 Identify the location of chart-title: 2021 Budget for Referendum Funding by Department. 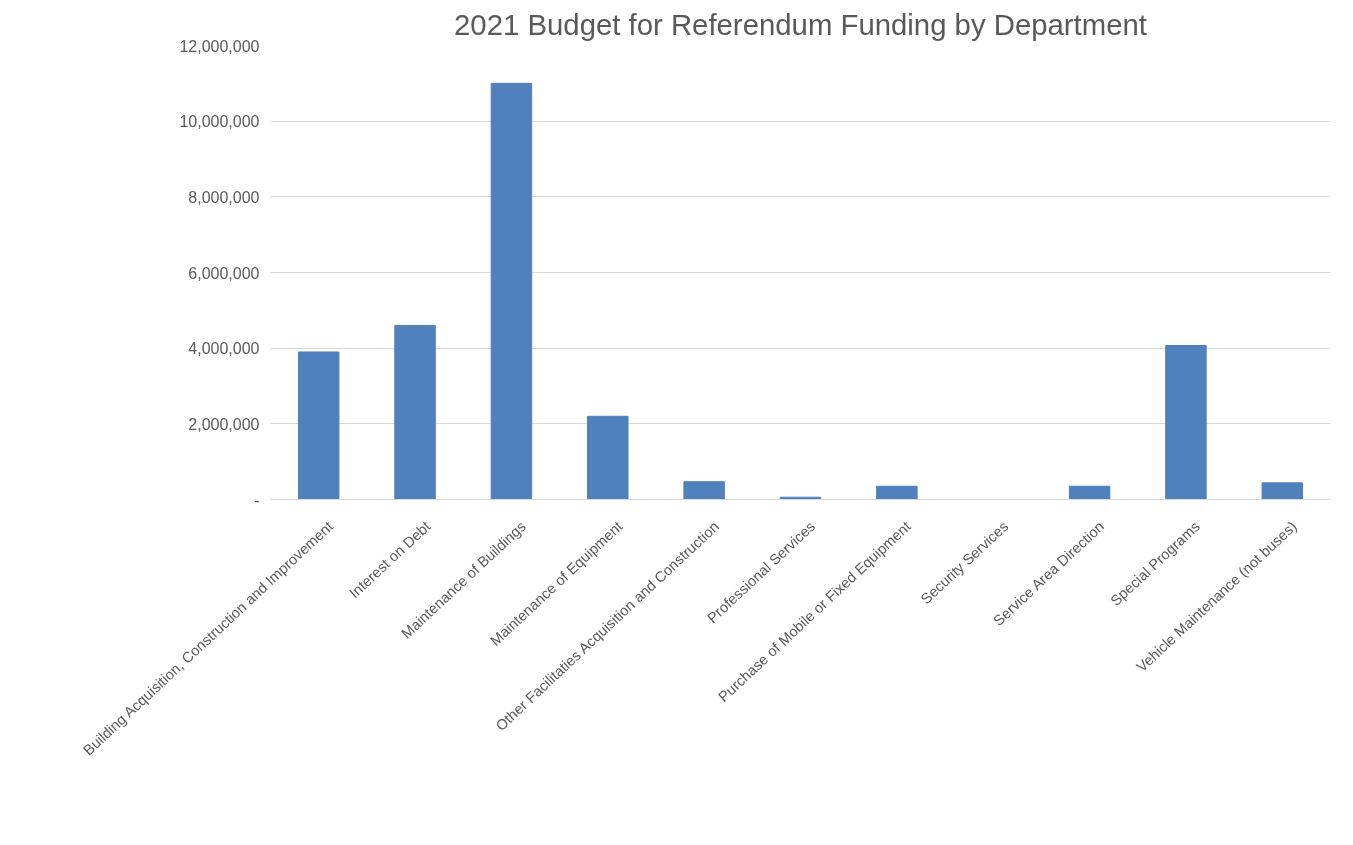
(800, 24).